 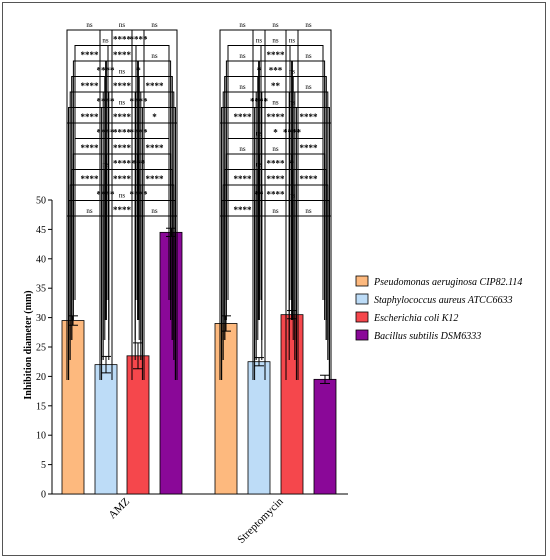 I want to click on y-tick-label: 20, so click(x=41, y=377).